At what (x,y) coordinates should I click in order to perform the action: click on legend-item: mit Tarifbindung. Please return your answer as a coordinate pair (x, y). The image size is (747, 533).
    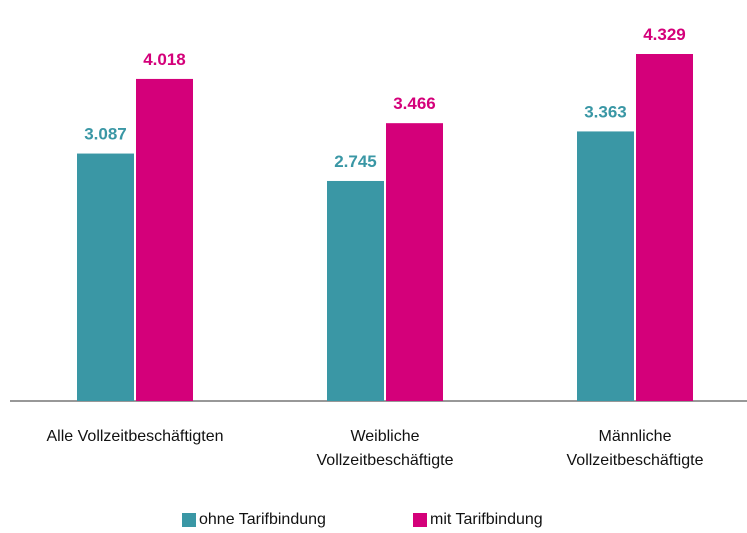
    Looking at the image, I should click on (478, 520).